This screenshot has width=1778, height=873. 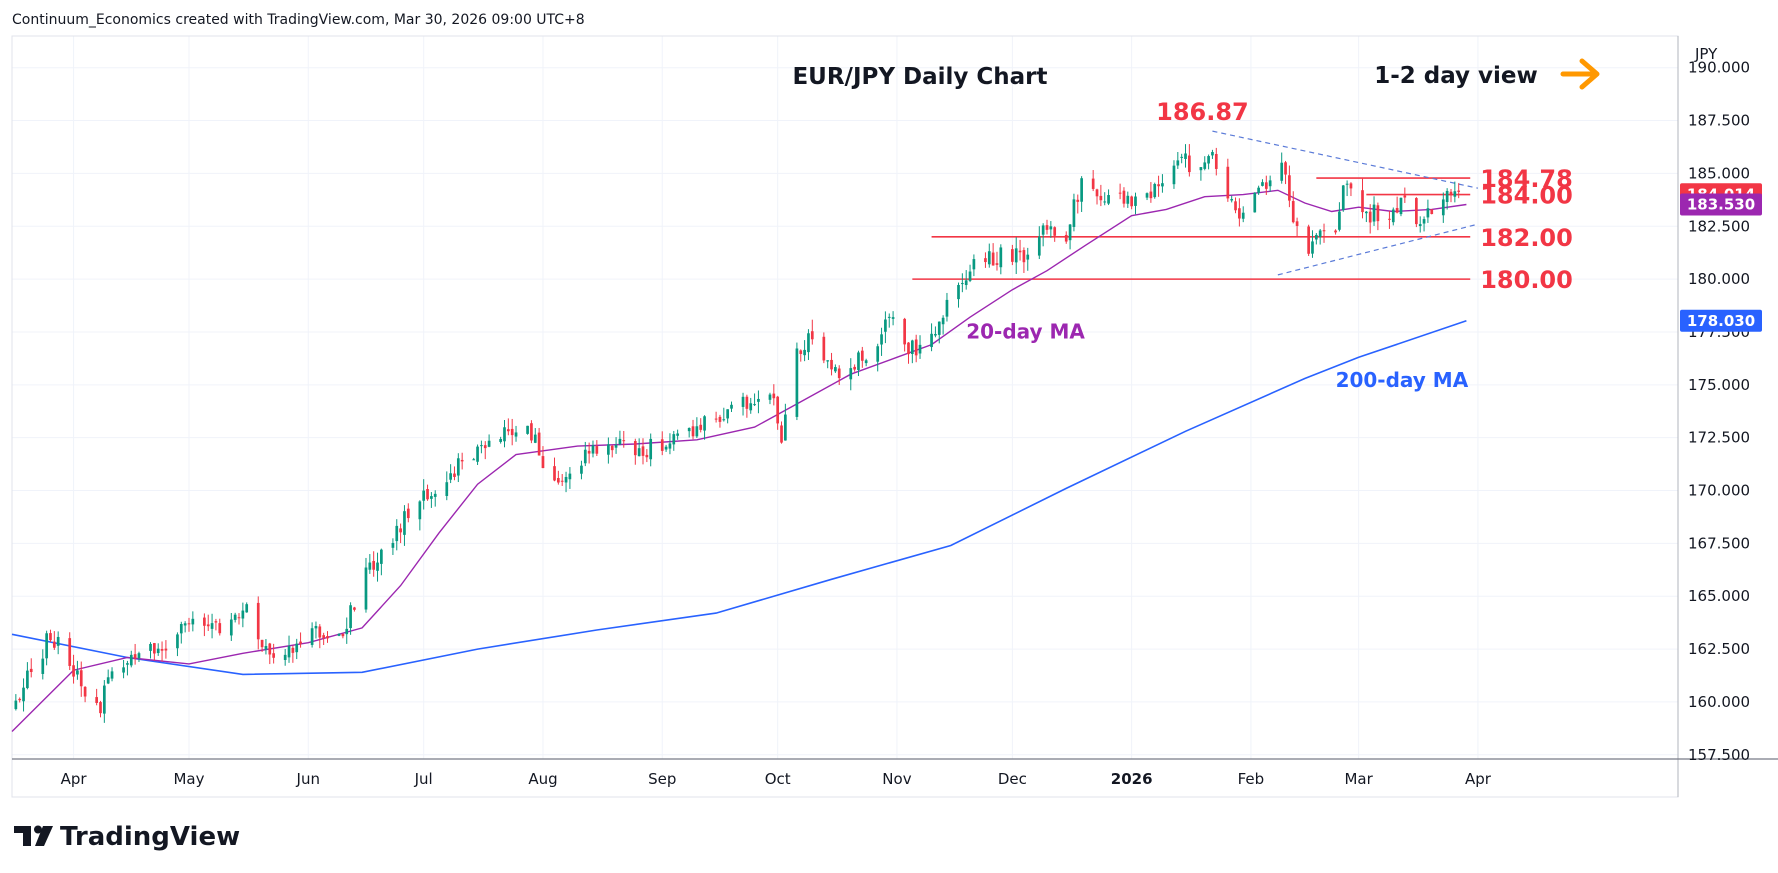 I want to click on ma20-label: 20-day MA, so click(x=1025, y=331).